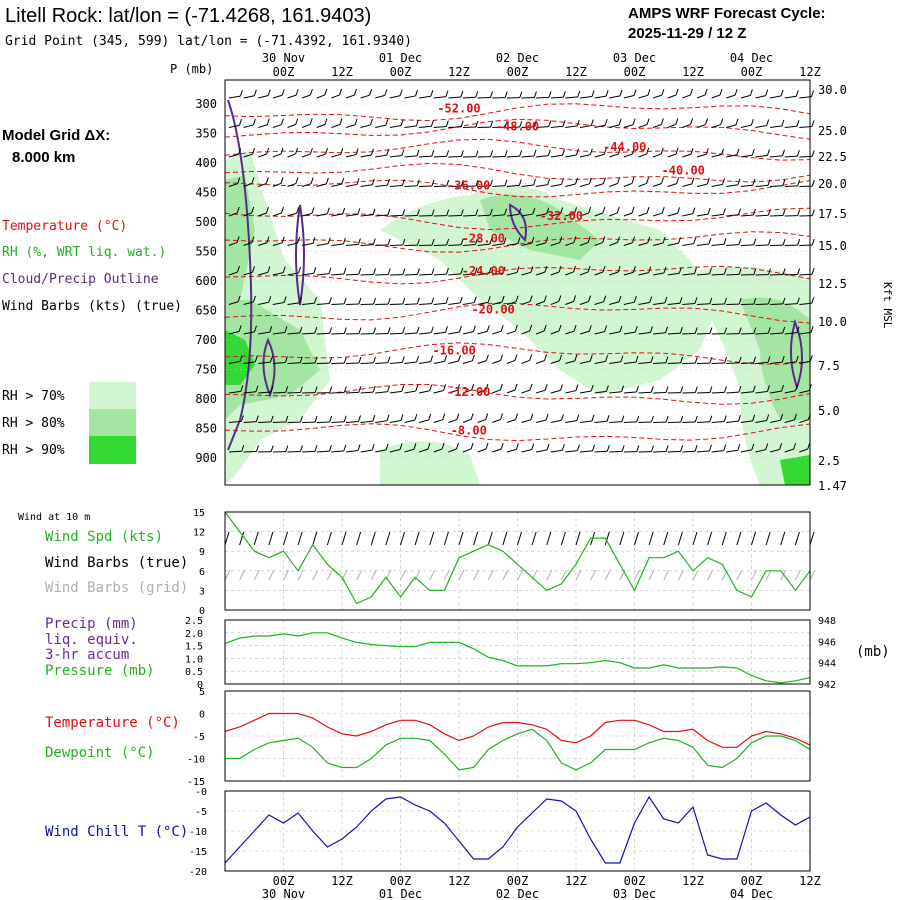  Describe the element at coordinates (199, 737) in the screenshot. I see `temp-tick-label: -5` at that location.